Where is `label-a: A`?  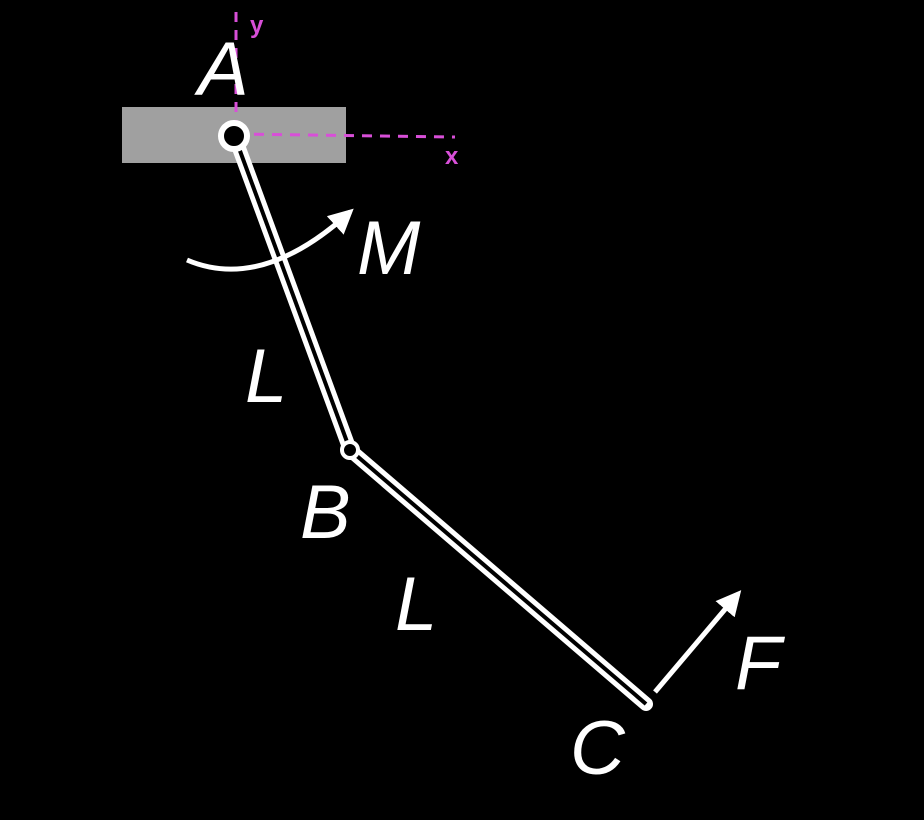 label-a: A is located at coordinates (221, 69).